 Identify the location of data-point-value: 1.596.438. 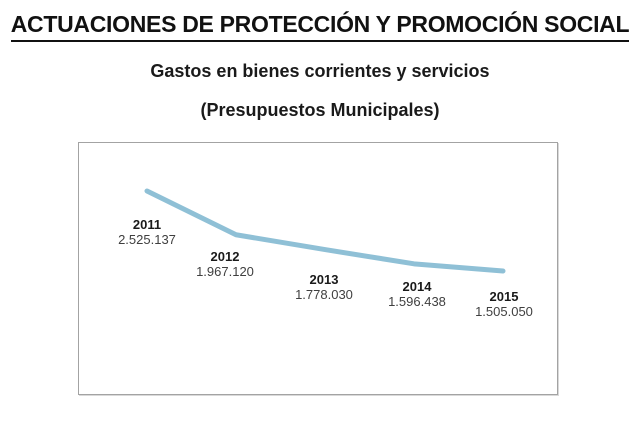
(417, 301).